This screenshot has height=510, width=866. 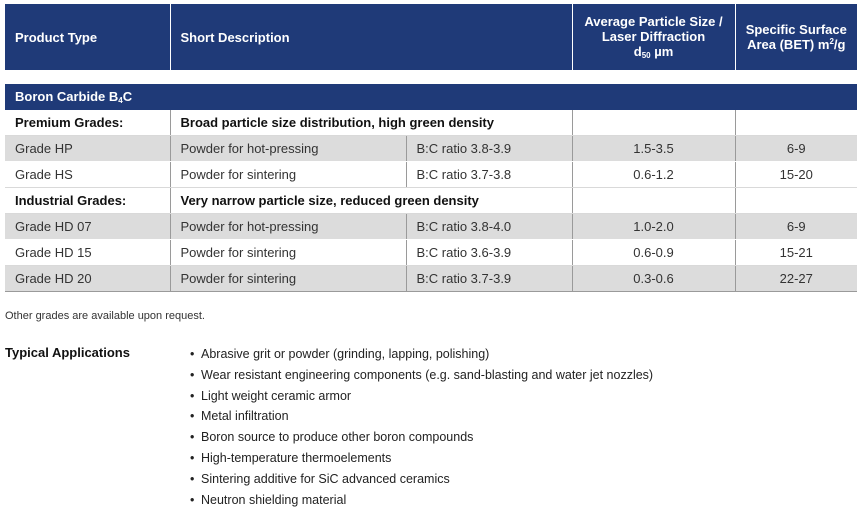 What do you see at coordinates (87, 174) in the screenshot?
I see `cell-grade: Grade HS` at bounding box center [87, 174].